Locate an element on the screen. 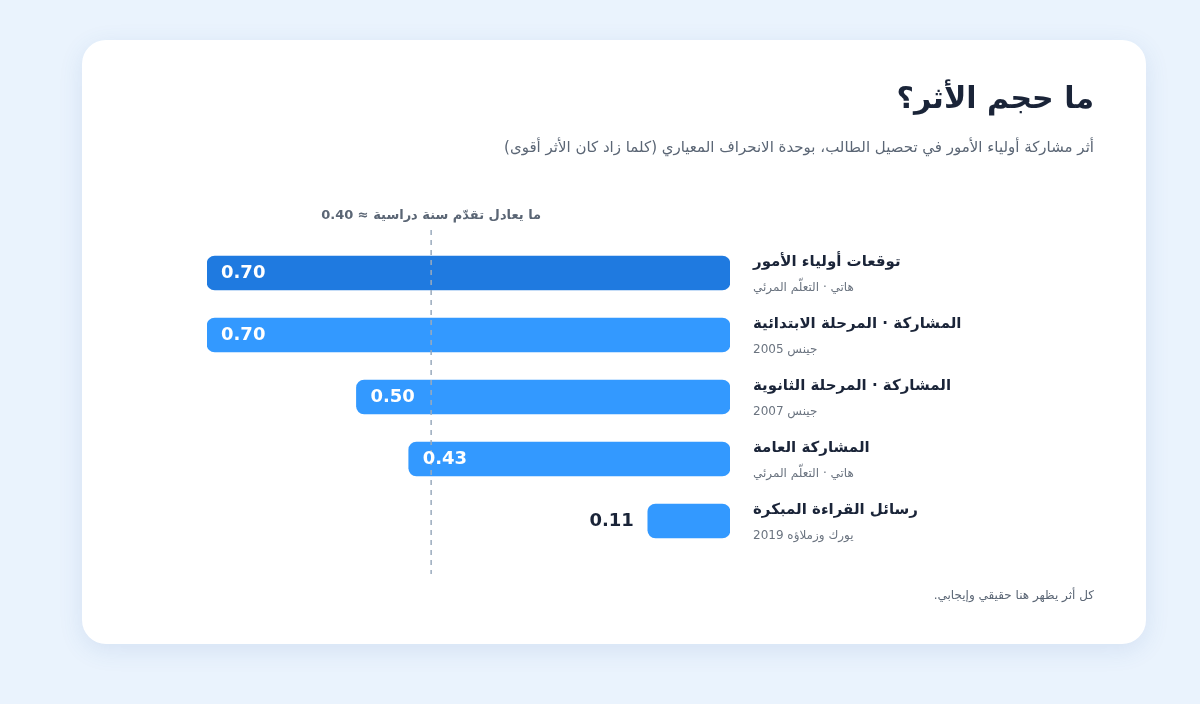 Image resolution: width=1200 pixels, height=704 pixels. text: كل أثر يظهر هنا حقيقي وإيجابي. is located at coordinates (1013, 595).